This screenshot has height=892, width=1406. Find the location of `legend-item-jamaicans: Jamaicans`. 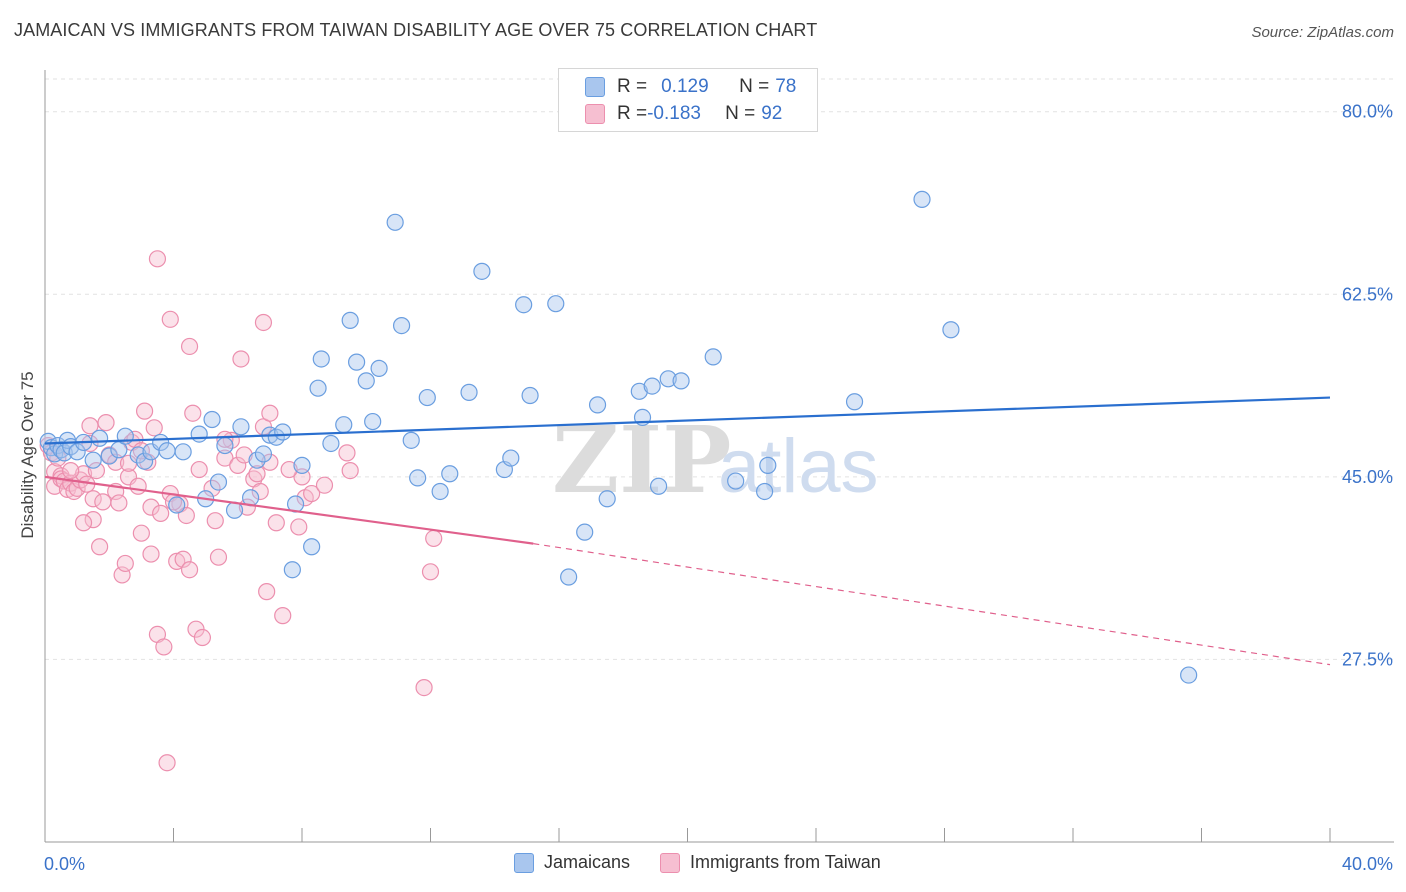

legend-item-jamaicans: Jamaicans is located at coordinates (572, 862).